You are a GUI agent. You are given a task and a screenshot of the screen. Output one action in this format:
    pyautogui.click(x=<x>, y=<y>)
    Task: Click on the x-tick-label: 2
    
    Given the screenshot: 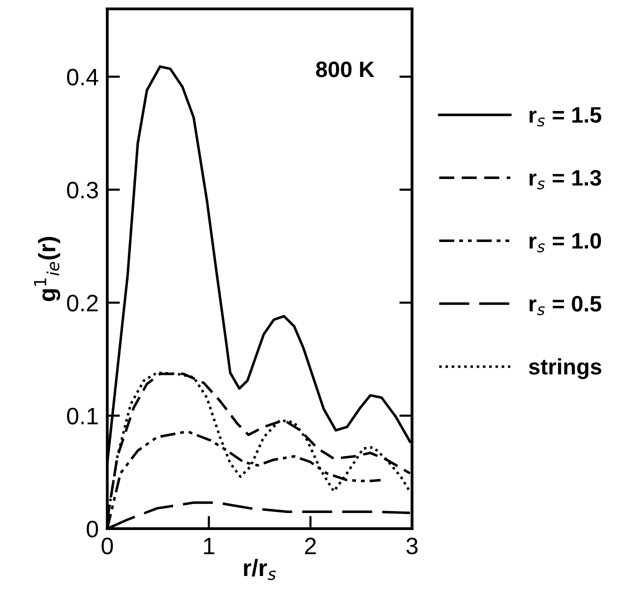 What is the action you would take?
    pyautogui.click(x=310, y=546)
    